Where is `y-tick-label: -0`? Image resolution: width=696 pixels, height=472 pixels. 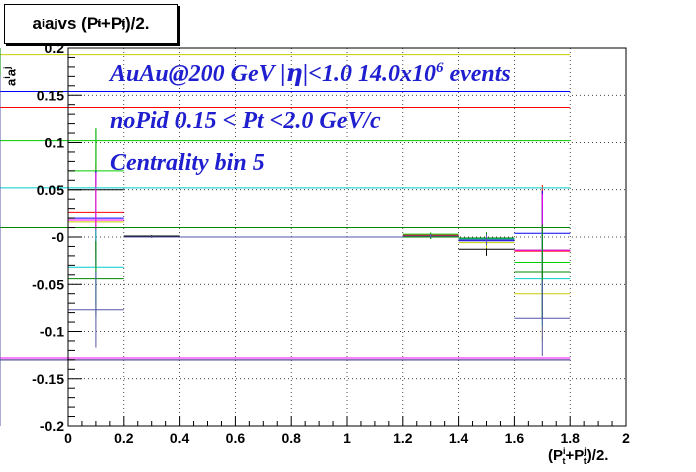 y-tick-label: -0 is located at coordinates (58, 237).